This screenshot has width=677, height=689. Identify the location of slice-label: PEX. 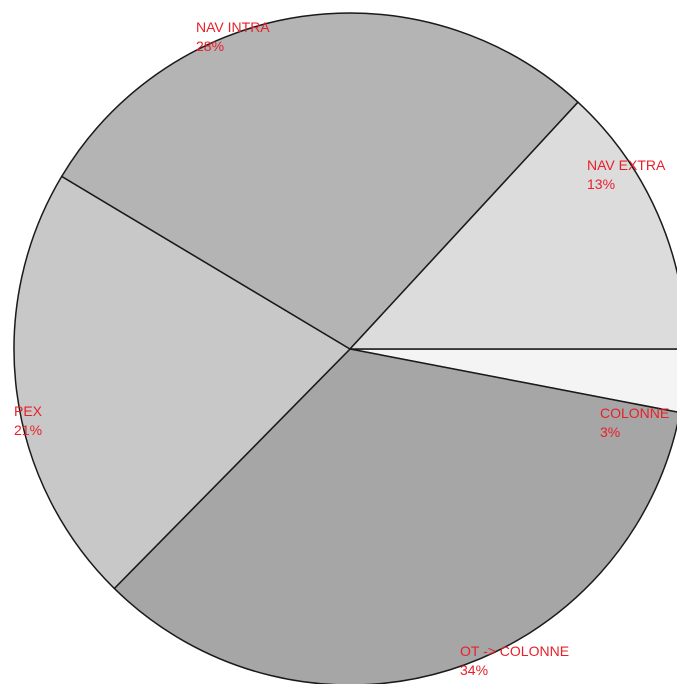
(28, 411).